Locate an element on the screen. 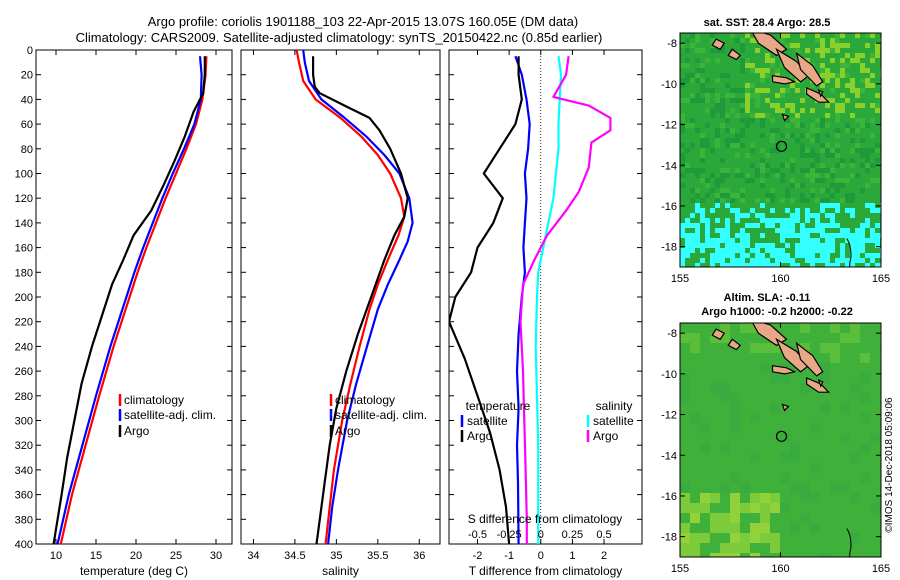  y-tick-label: 380 is located at coordinates (24, 520).